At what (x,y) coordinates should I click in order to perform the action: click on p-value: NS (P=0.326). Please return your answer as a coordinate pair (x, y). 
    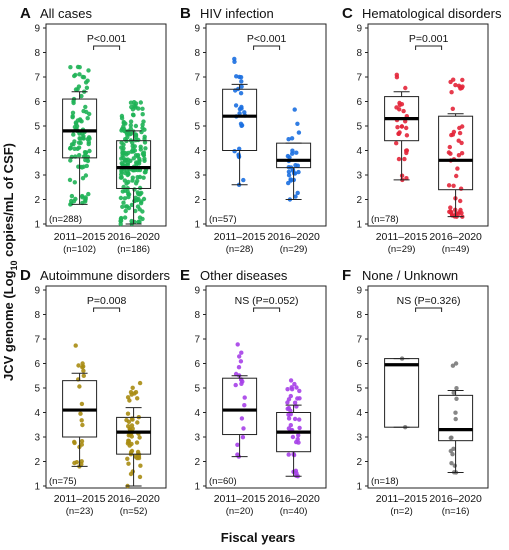
    Looking at the image, I should click on (429, 301).